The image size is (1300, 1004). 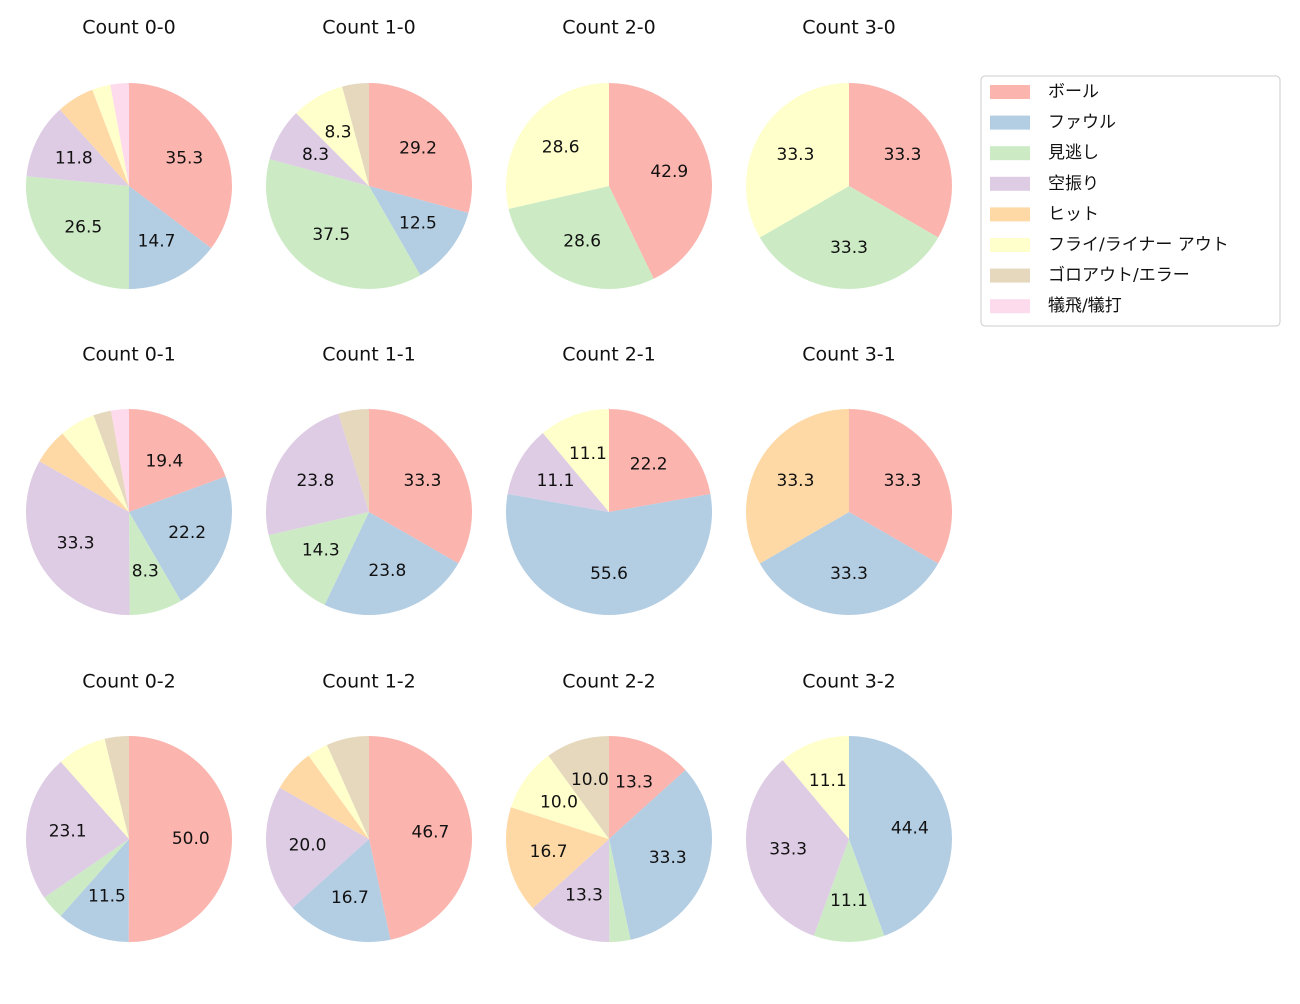 What do you see at coordinates (669, 172) in the screenshot?
I see `value-label: 42.9` at bounding box center [669, 172].